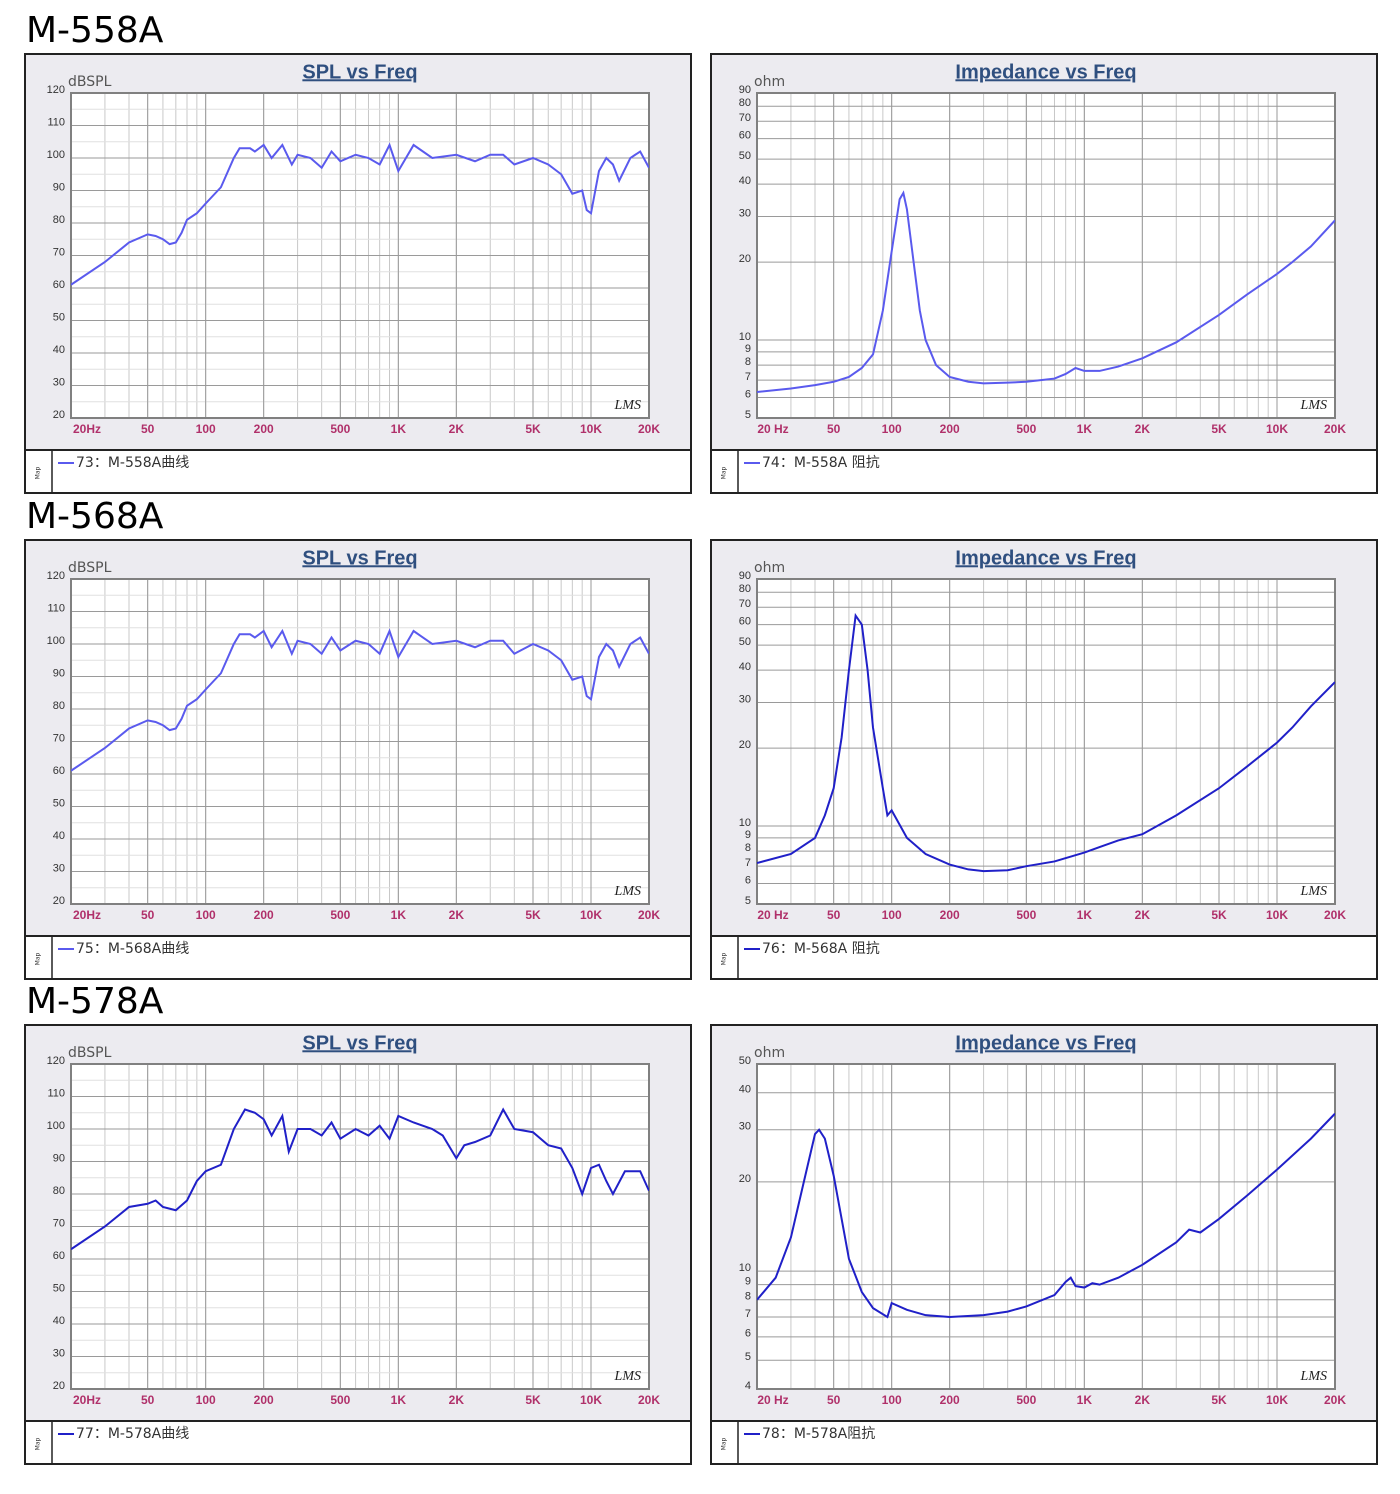  What do you see at coordinates (132, 463) in the screenshot?
I see `legend-label: 73：M-558A曲线` at bounding box center [132, 463].